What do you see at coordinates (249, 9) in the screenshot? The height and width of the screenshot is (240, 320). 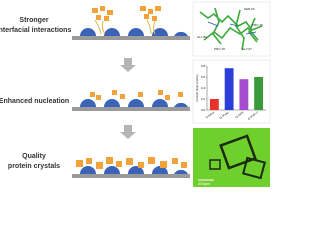 I see `residue-label: SER-60` at bounding box center [249, 9].